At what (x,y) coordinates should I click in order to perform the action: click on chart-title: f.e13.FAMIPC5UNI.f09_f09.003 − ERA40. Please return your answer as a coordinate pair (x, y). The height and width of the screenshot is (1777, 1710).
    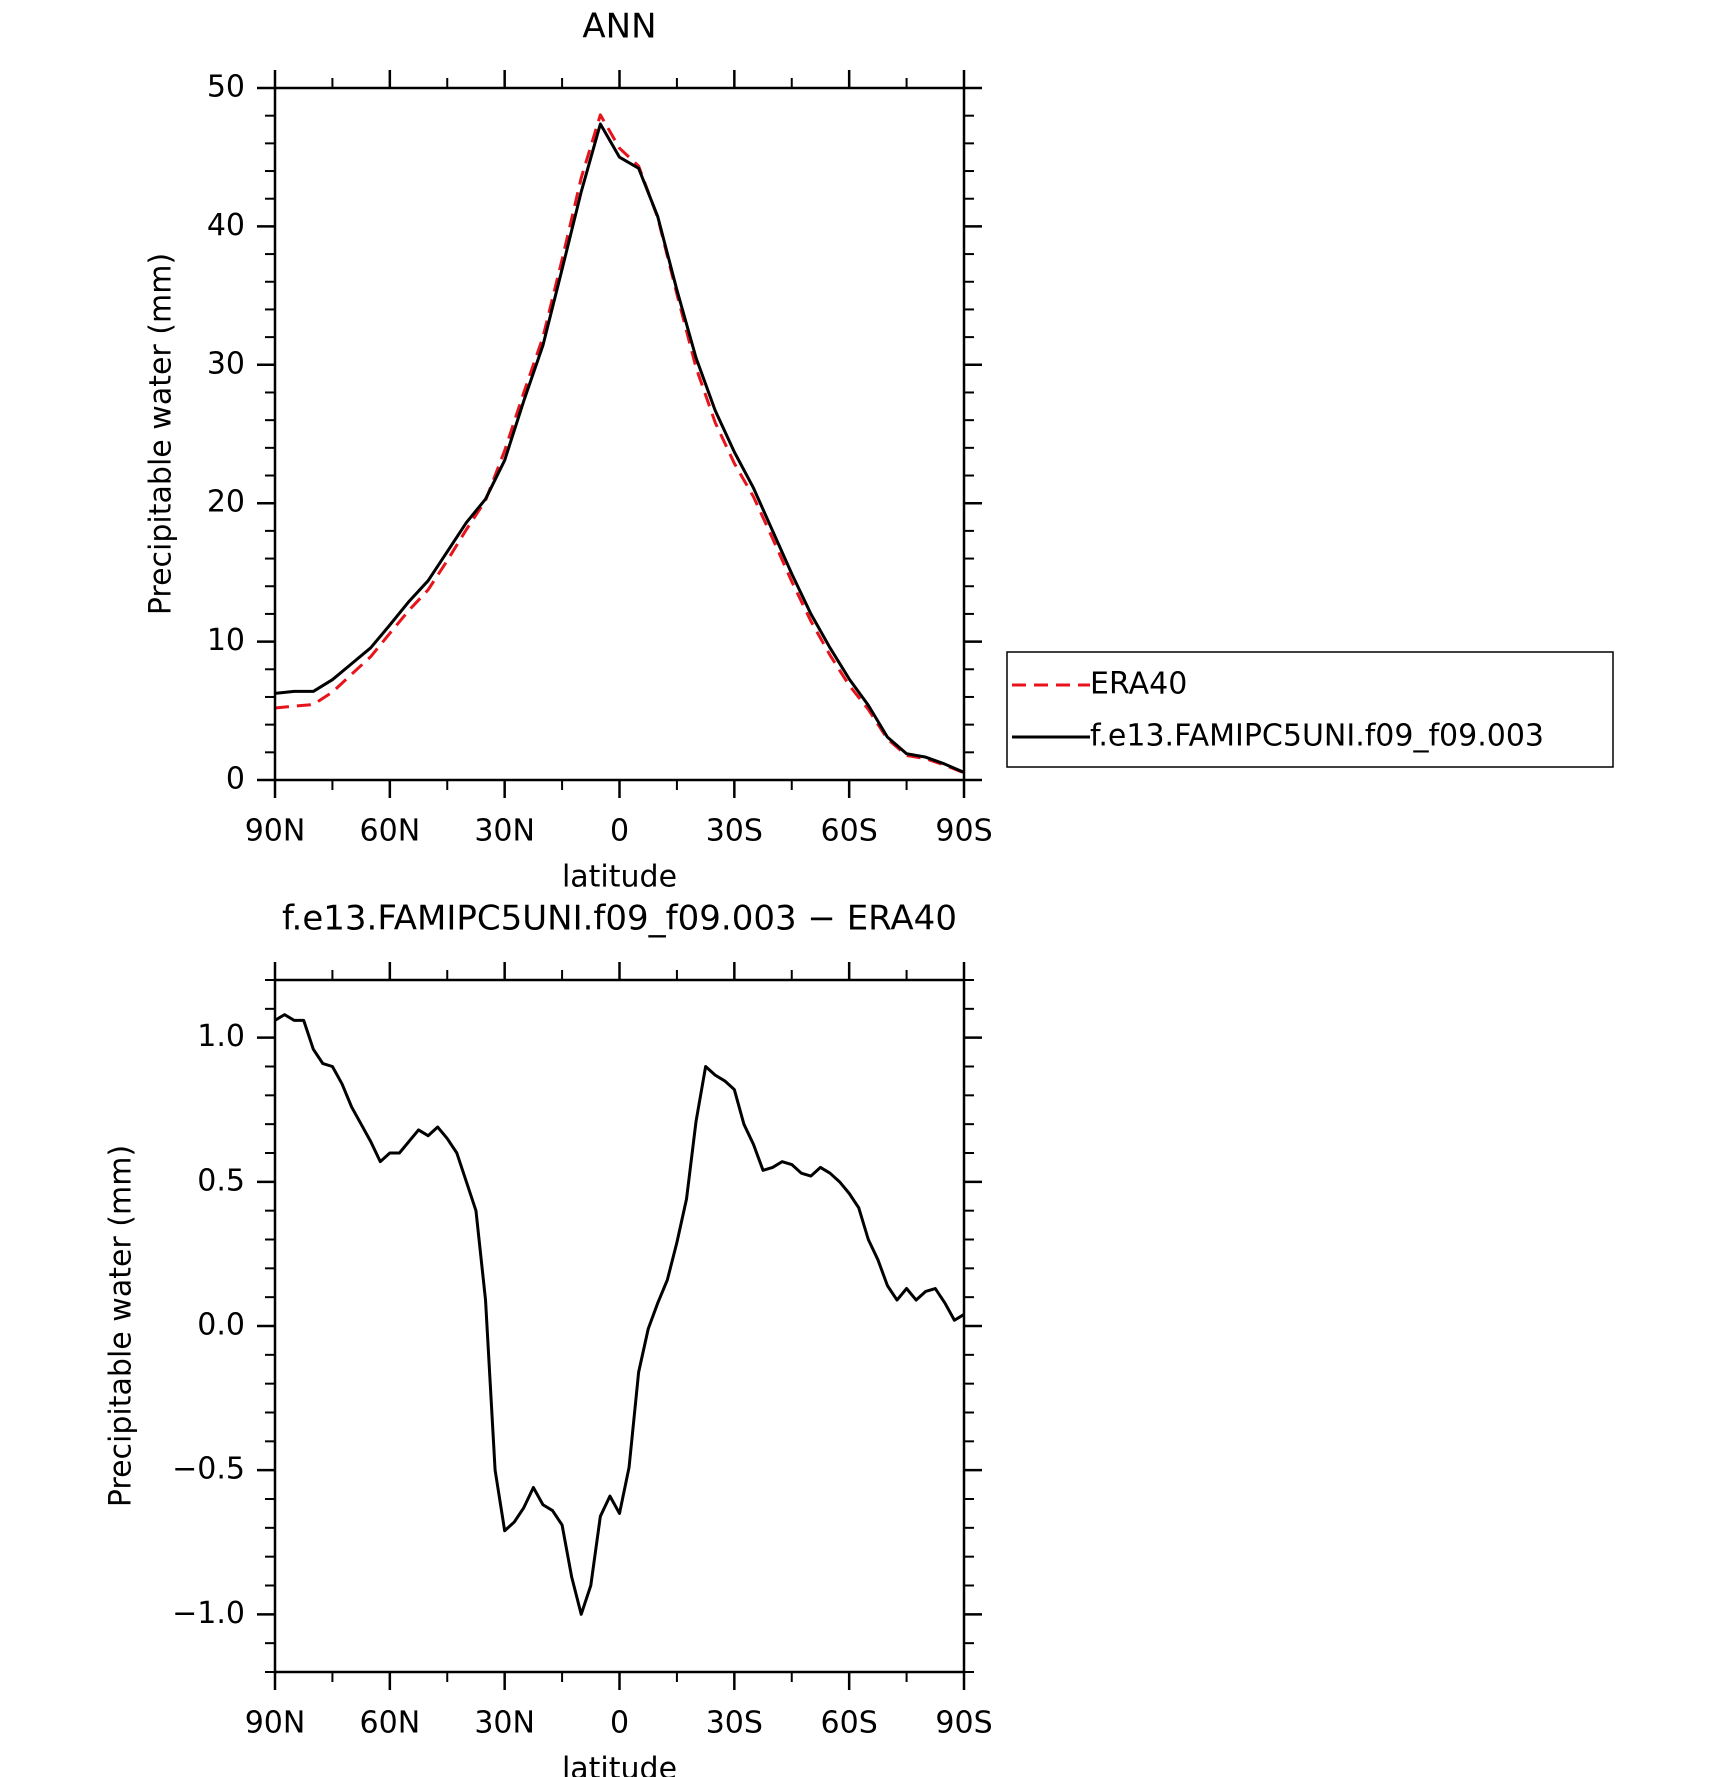
    Looking at the image, I should click on (619, 919).